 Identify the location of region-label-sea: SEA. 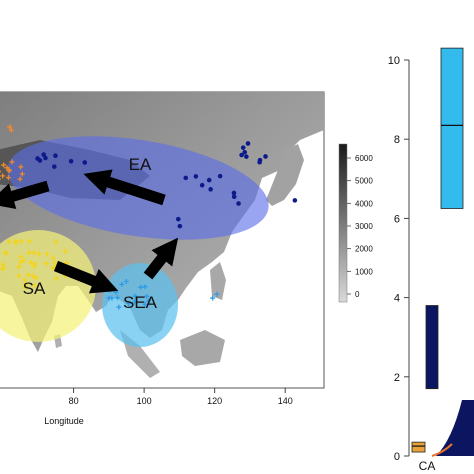
(140, 302).